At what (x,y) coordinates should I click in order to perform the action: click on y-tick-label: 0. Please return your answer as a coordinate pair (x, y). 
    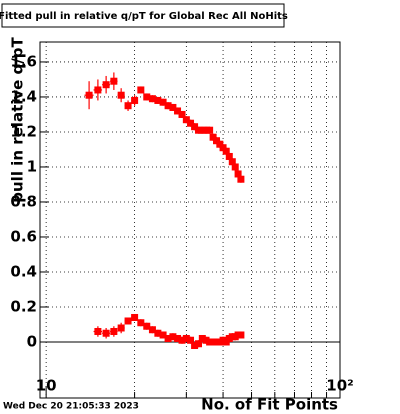
    Looking at the image, I should click on (32, 341).